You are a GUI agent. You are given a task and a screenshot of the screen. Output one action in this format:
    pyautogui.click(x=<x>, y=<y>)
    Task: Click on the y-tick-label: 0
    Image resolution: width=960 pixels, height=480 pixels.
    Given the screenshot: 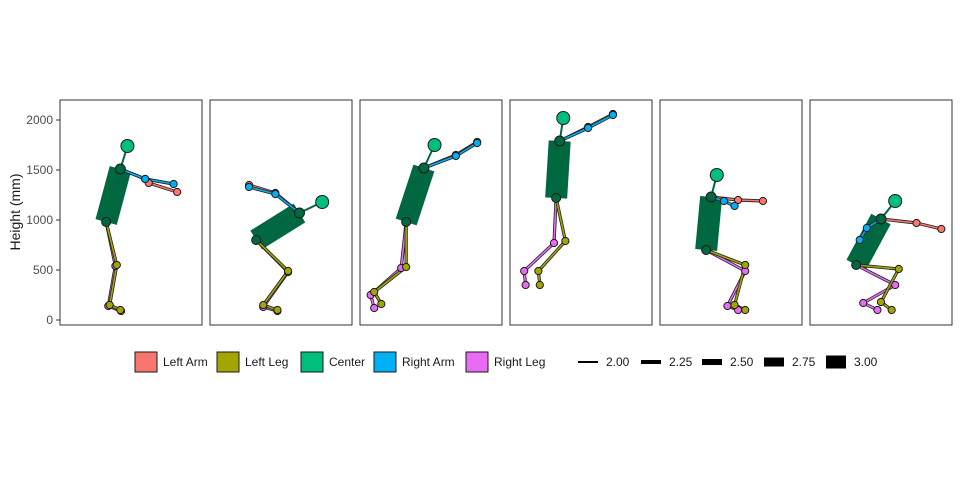 What is the action you would take?
    pyautogui.click(x=49, y=320)
    